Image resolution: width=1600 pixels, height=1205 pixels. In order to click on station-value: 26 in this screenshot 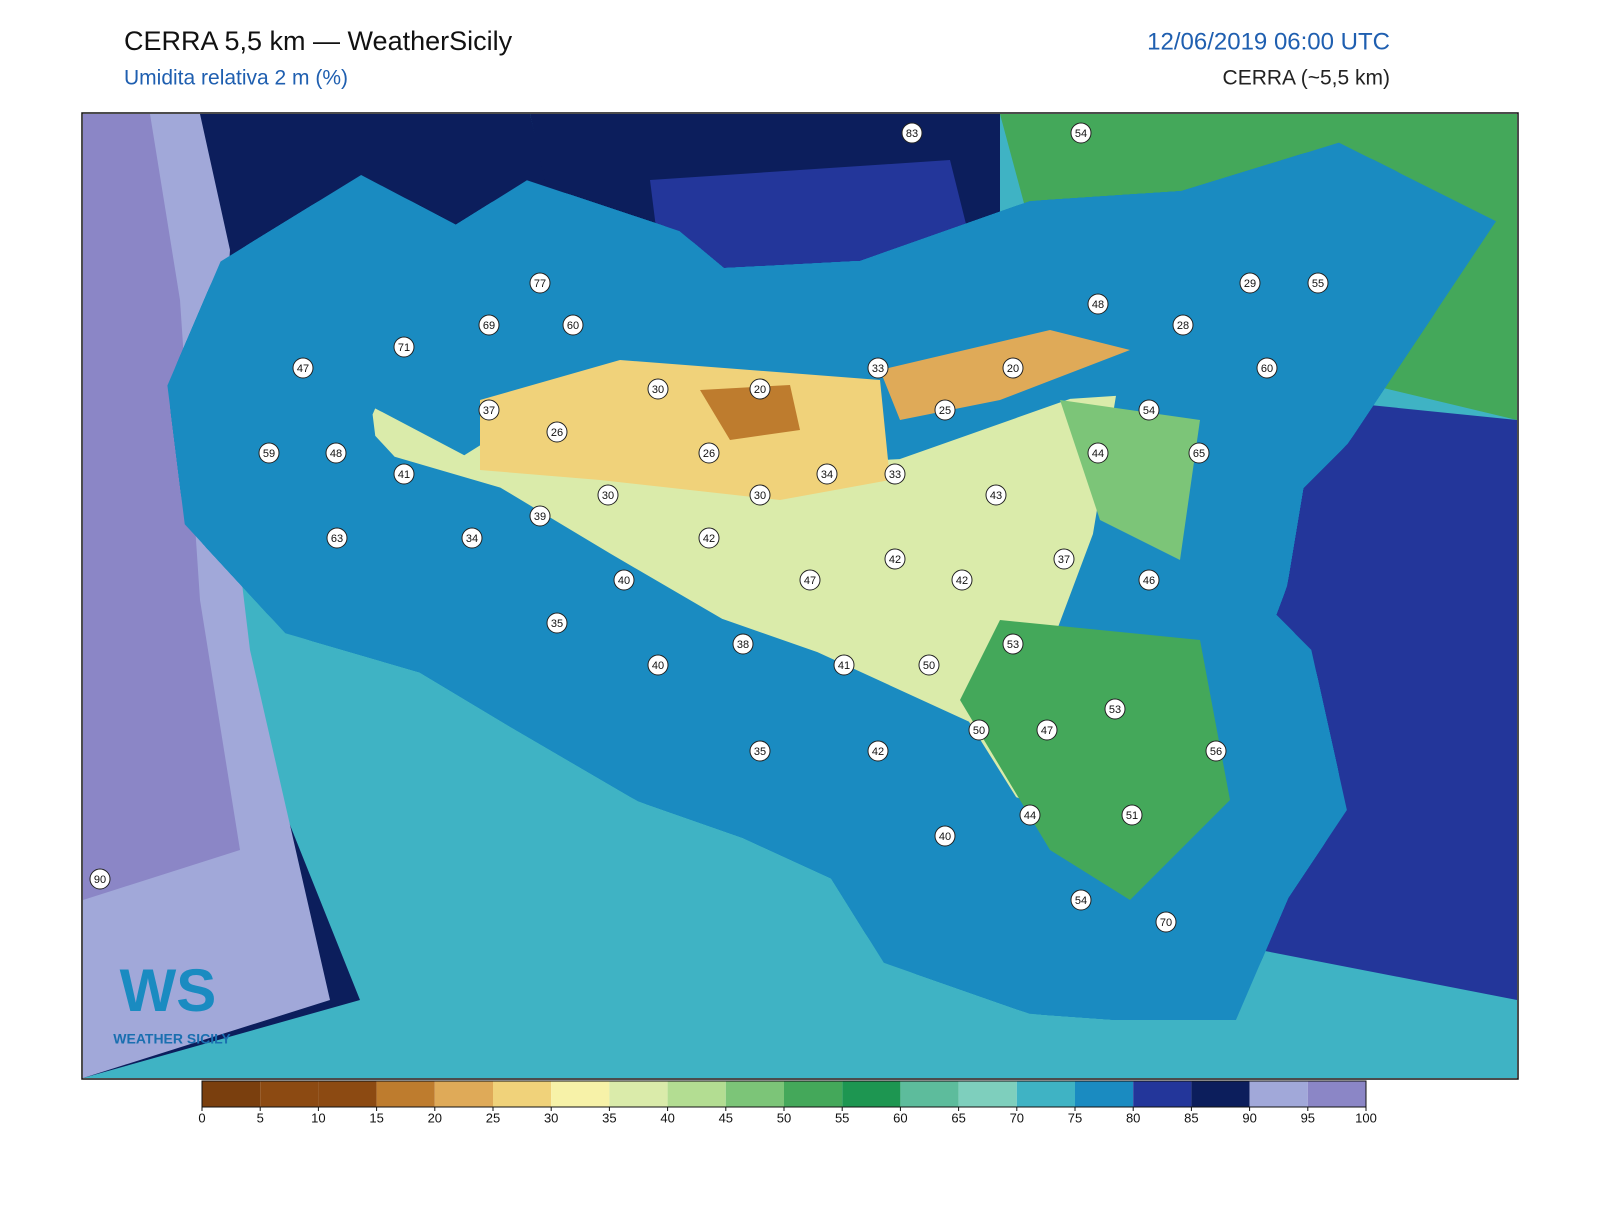, I will do `click(557, 433)`.